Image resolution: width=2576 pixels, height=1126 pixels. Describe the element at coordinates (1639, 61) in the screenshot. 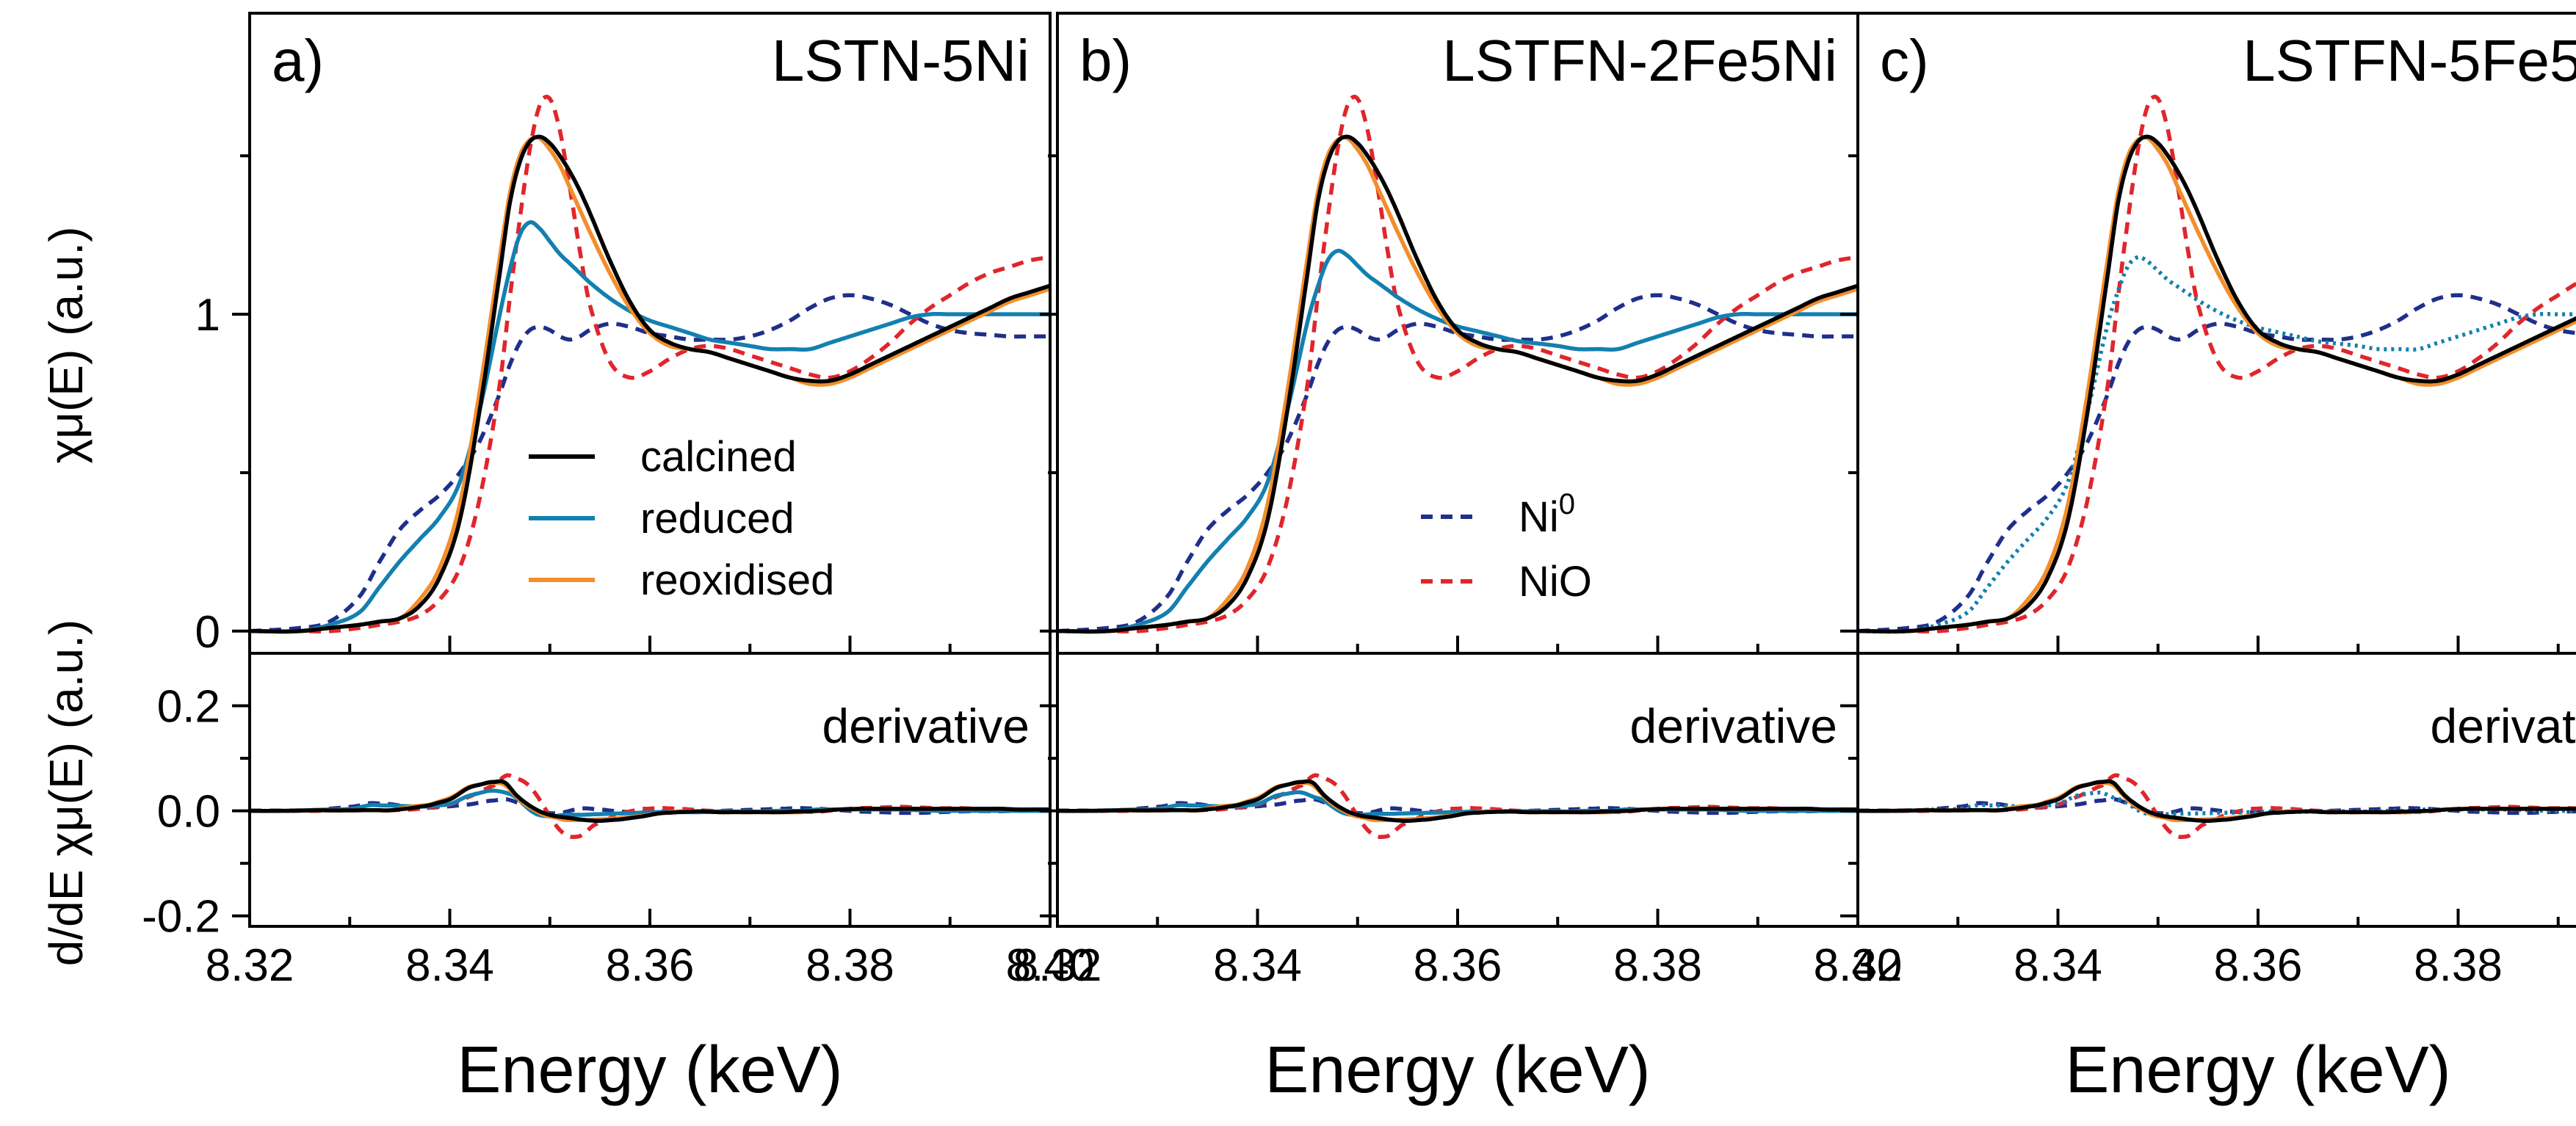

I see `sample-label: LSTFN-2Fe5Ni` at that location.